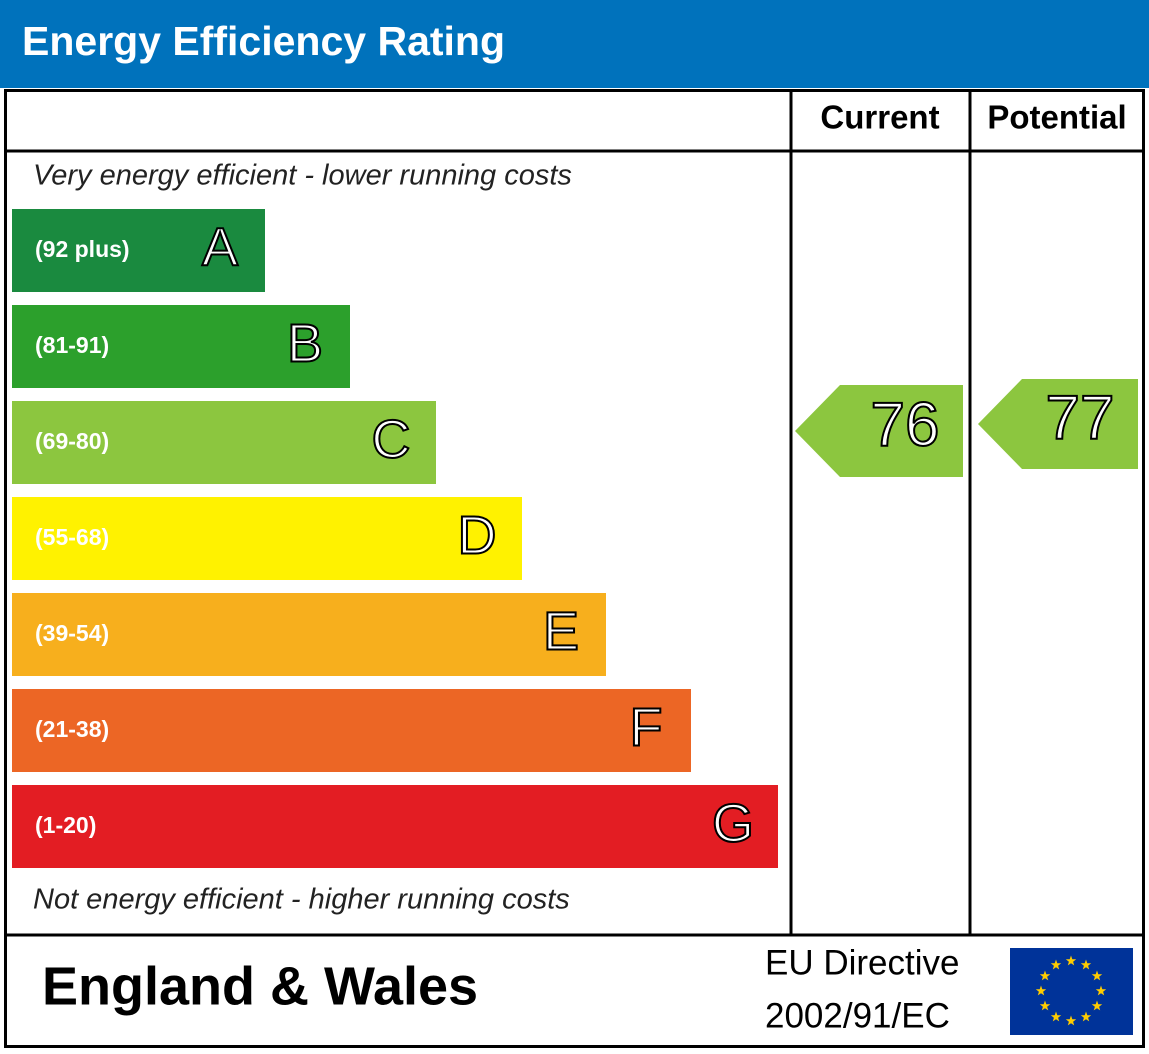 The width and height of the screenshot is (1149, 1054). What do you see at coordinates (477, 535) in the screenshot?
I see `band-letter: D` at bounding box center [477, 535].